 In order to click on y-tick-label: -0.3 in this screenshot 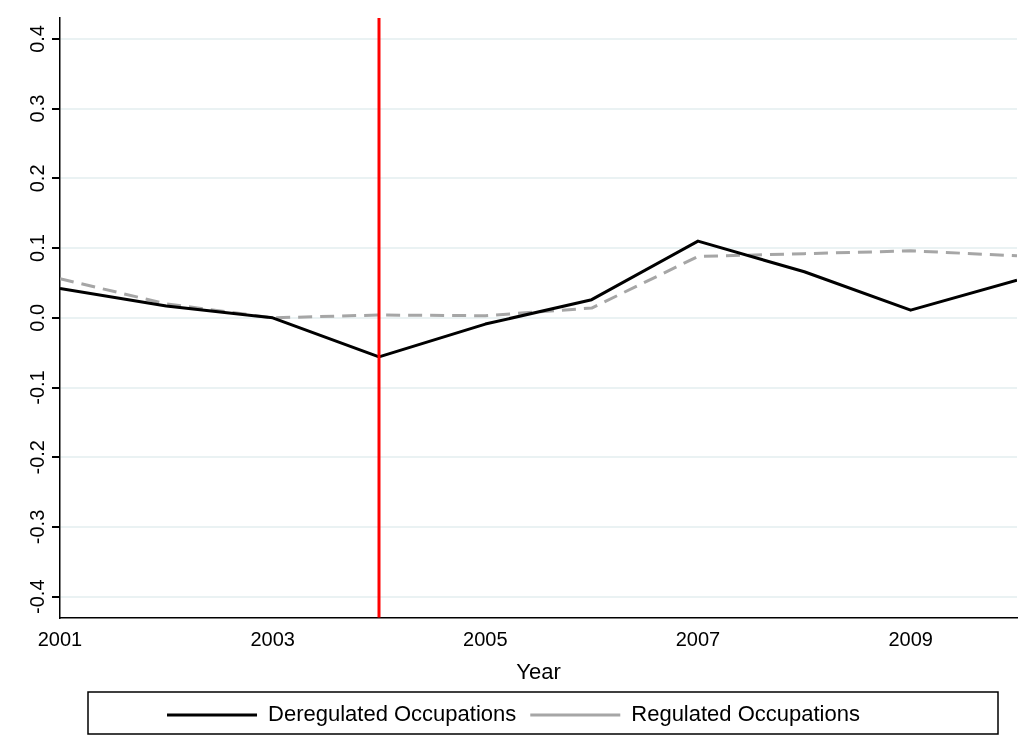, I will do `click(36, 527)`.